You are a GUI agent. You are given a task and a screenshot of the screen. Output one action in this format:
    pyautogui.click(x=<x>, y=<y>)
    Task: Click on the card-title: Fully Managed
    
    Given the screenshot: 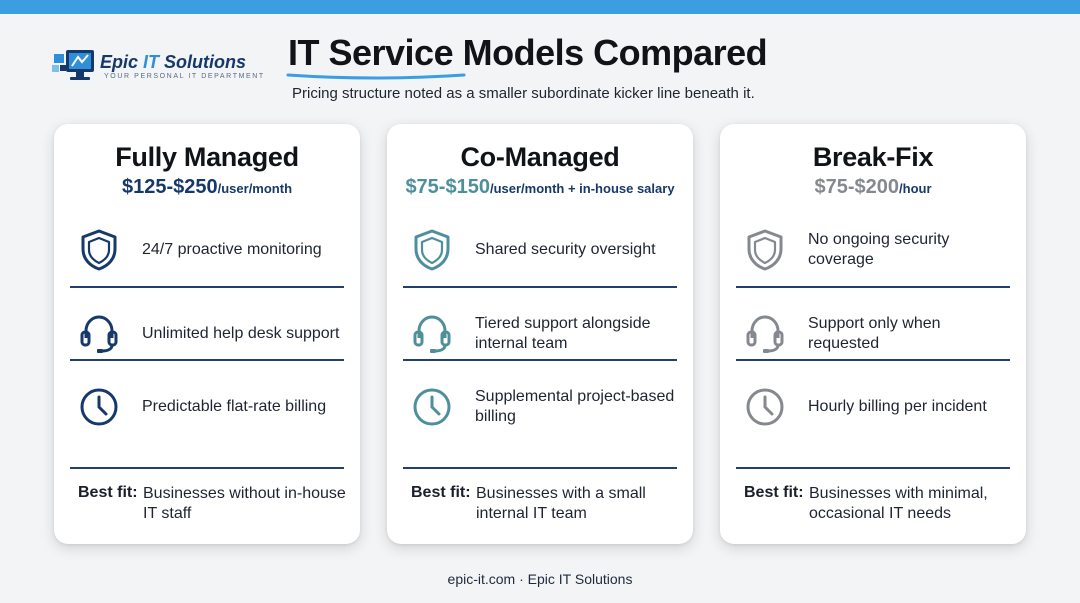 What is the action you would take?
    pyautogui.click(x=207, y=157)
    